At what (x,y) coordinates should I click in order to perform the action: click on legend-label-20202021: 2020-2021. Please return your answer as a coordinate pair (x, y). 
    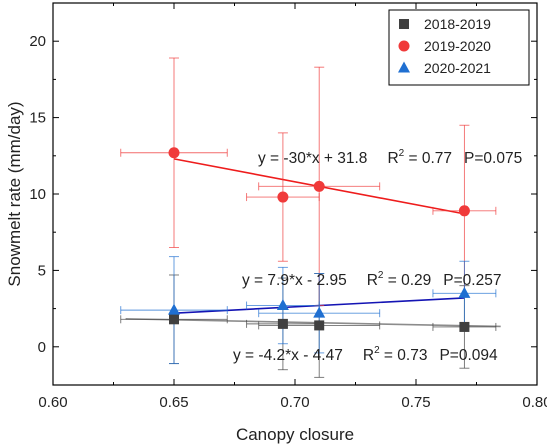
    Looking at the image, I should click on (457, 68).